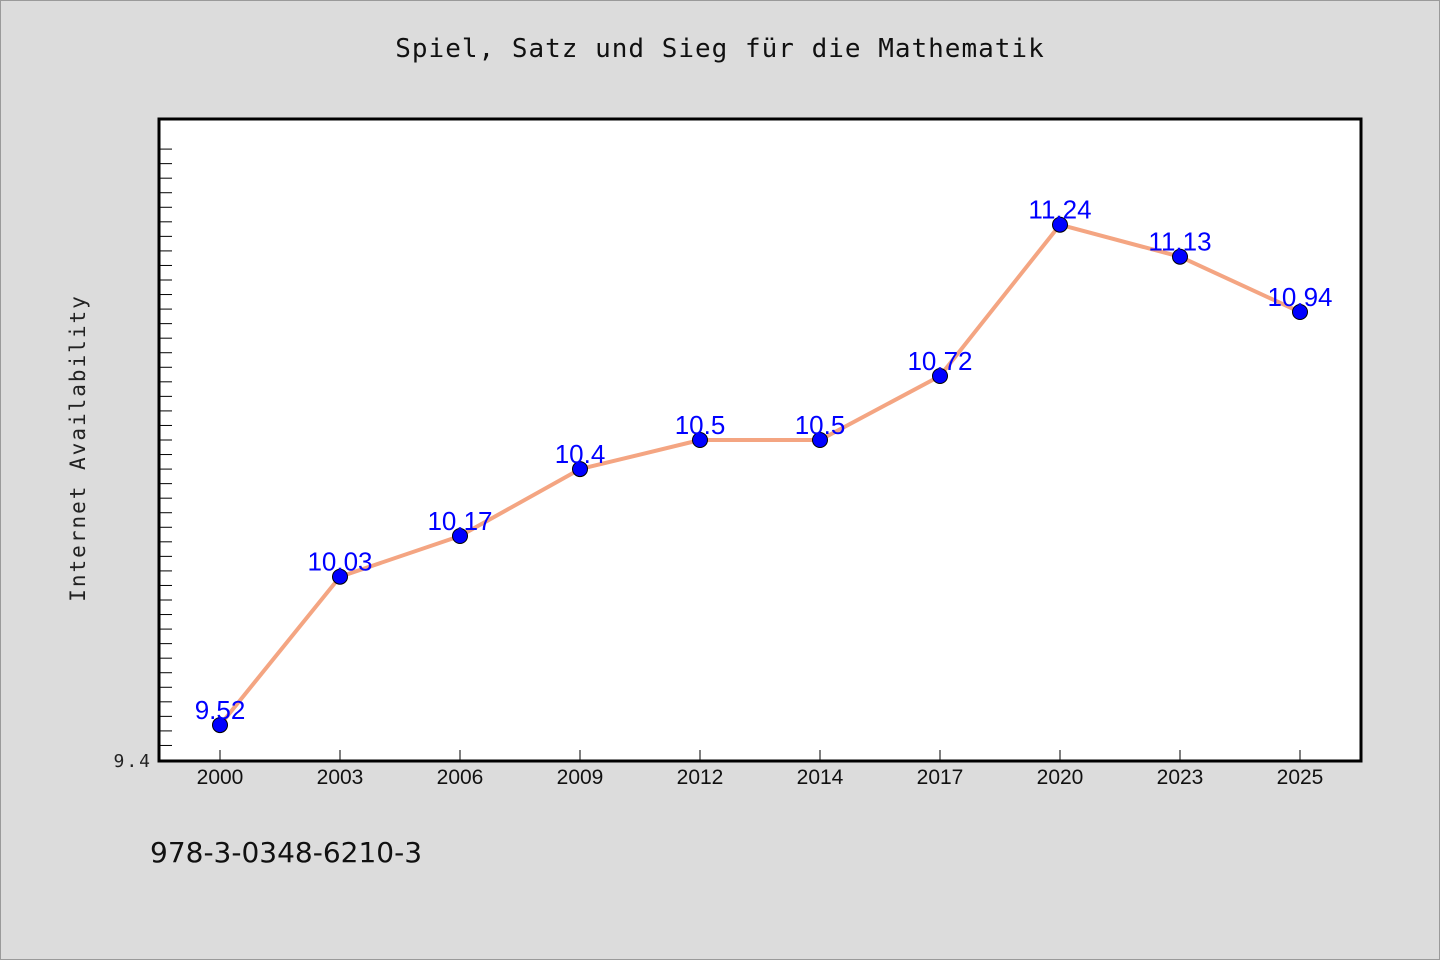 The image size is (1440, 960). Describe the element at coordinates (286, 852) in the screenshot. I see `isbn-text: 978-3-0348-6210-3` at that location.